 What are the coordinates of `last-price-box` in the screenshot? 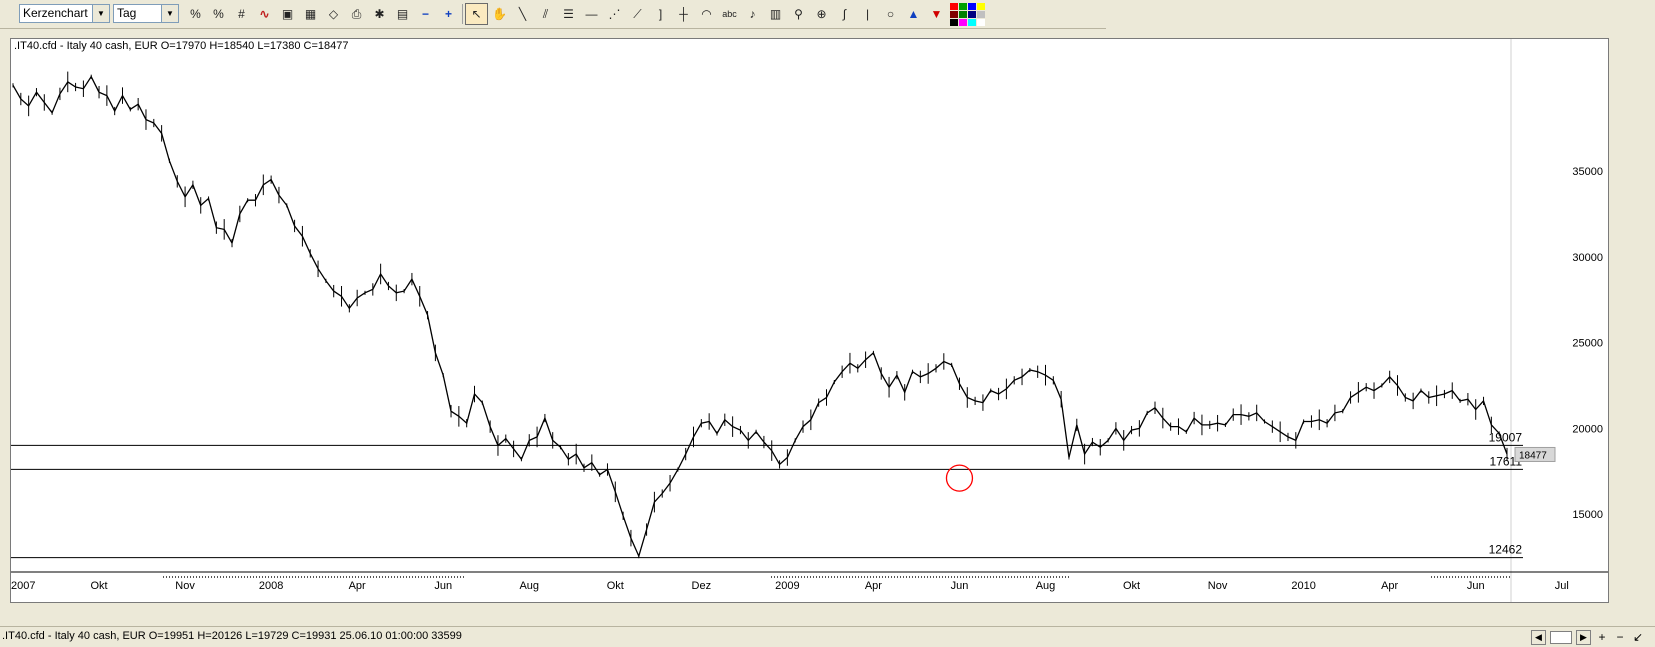 It's located at (1535, 454).